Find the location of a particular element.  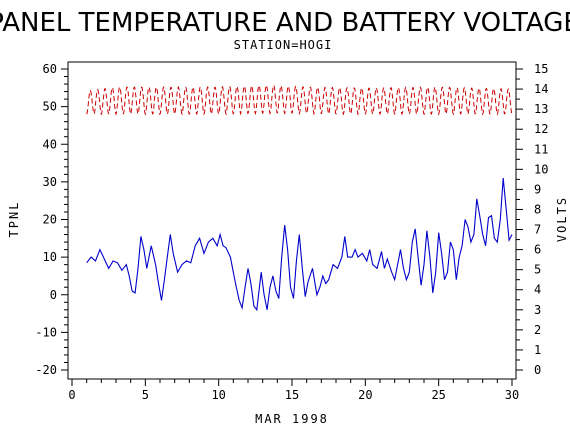

y-left-tick-label: -10 is located at coordinates (46, 332).